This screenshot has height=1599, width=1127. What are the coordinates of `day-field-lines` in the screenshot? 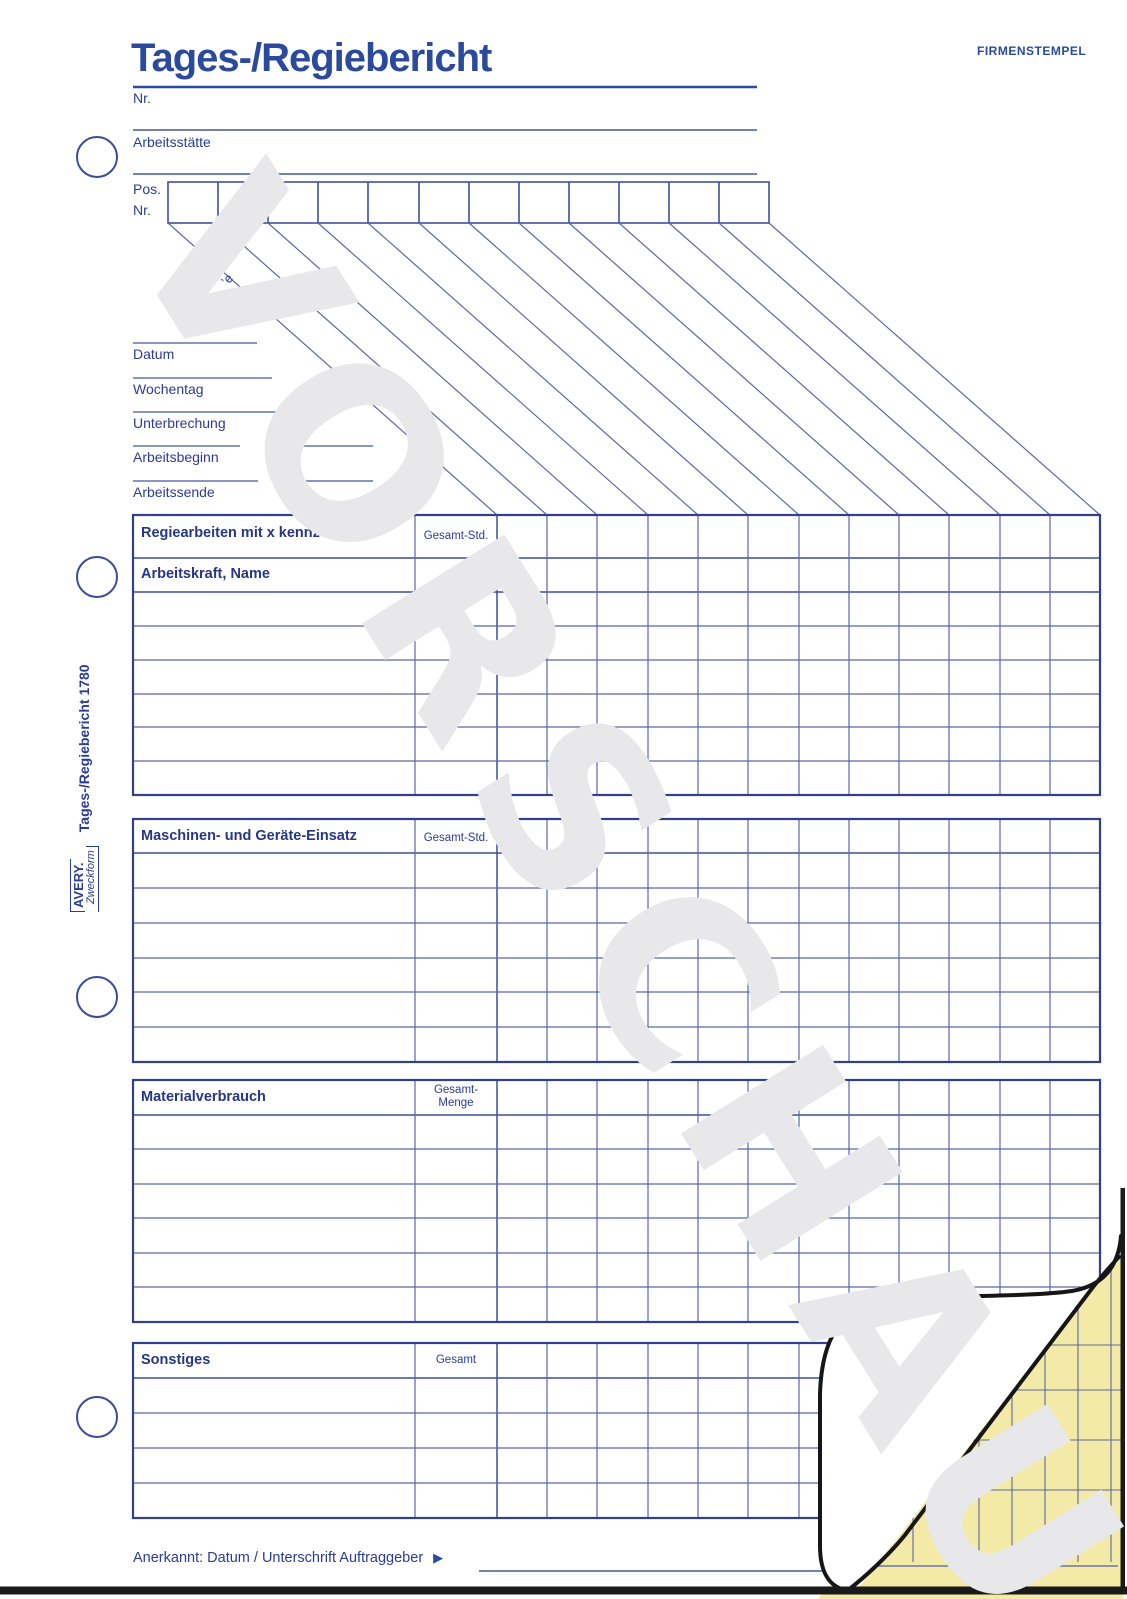 It's located at (253, 412).